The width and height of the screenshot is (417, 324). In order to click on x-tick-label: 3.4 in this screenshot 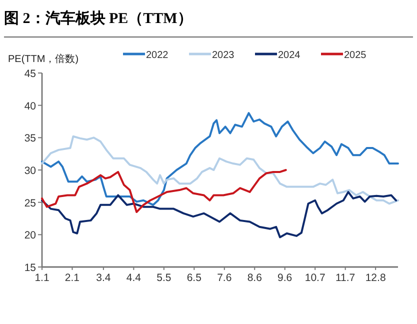, I will do `click(103, 278)`.